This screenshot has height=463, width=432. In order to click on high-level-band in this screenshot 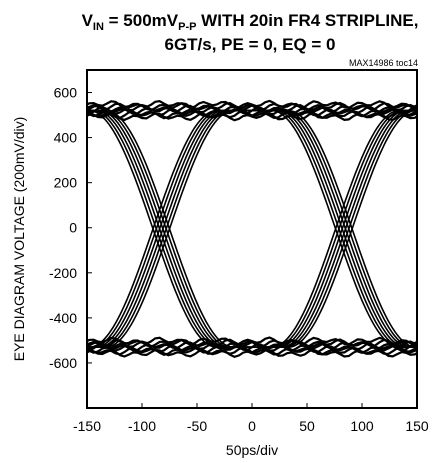, I will do `click(252, 104)`.